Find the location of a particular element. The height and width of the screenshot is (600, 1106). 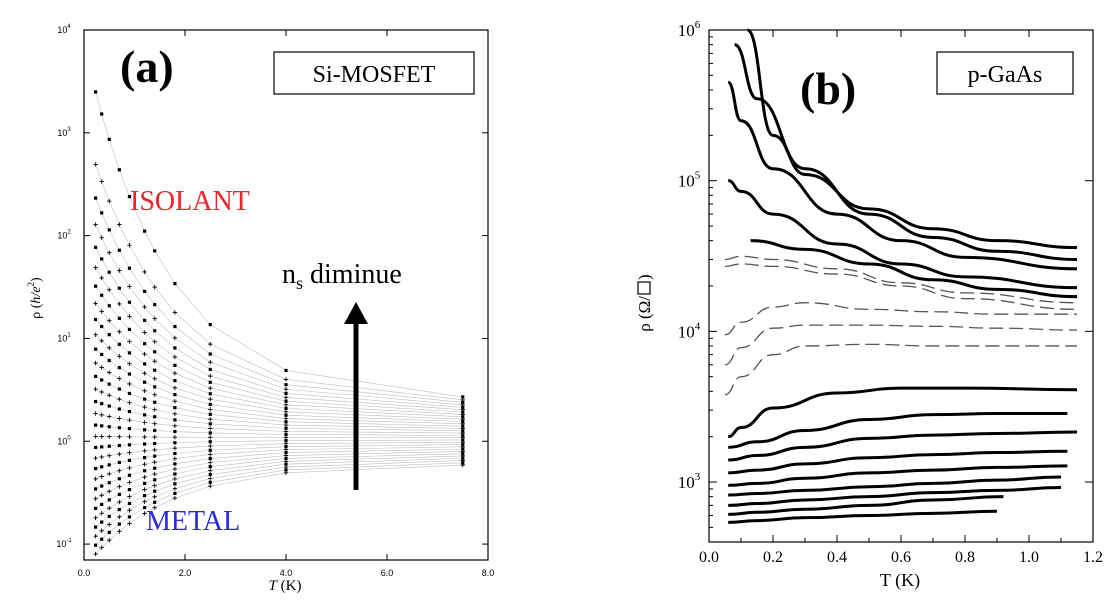

panel-a-legend-box is located at coordinates (374, 73).